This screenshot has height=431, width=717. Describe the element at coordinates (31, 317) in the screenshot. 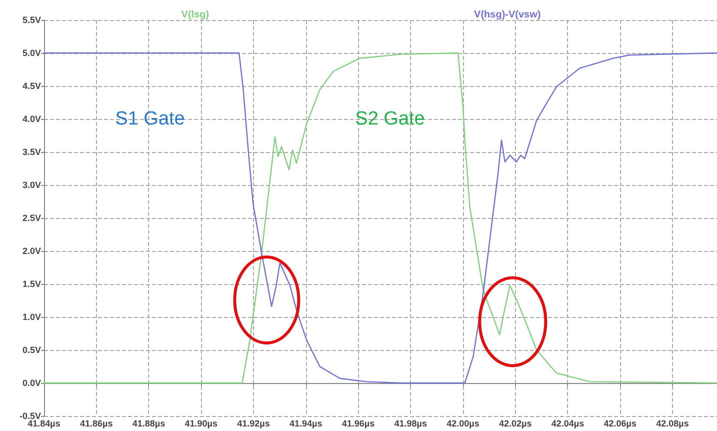

I see `y-tick-label: 1.0V` at that location.